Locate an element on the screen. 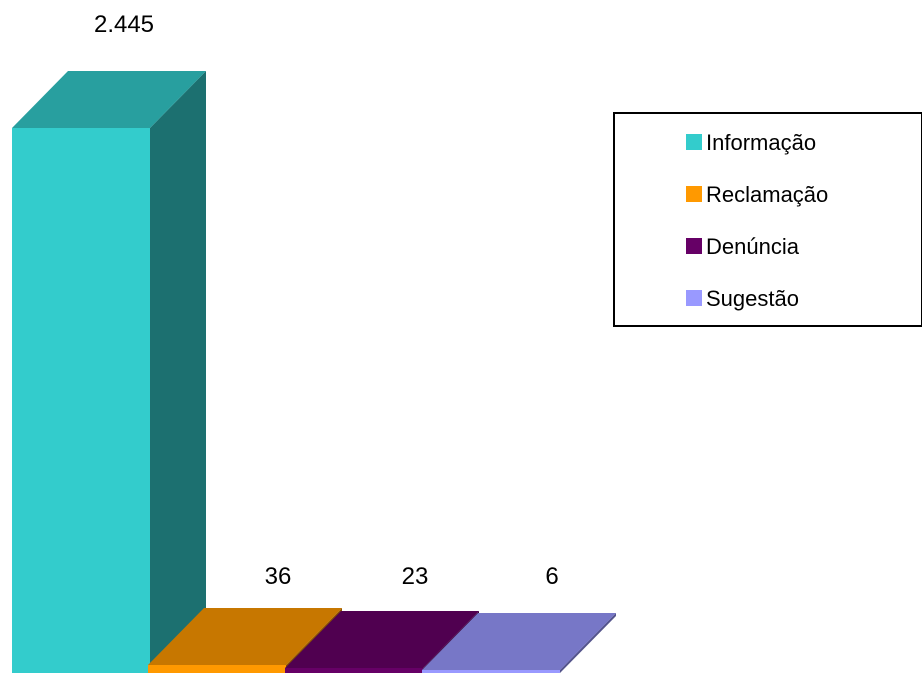 This screenshot has height=673, width=922. legend-item-2: Reclamação is located at coordinates (757, 194).